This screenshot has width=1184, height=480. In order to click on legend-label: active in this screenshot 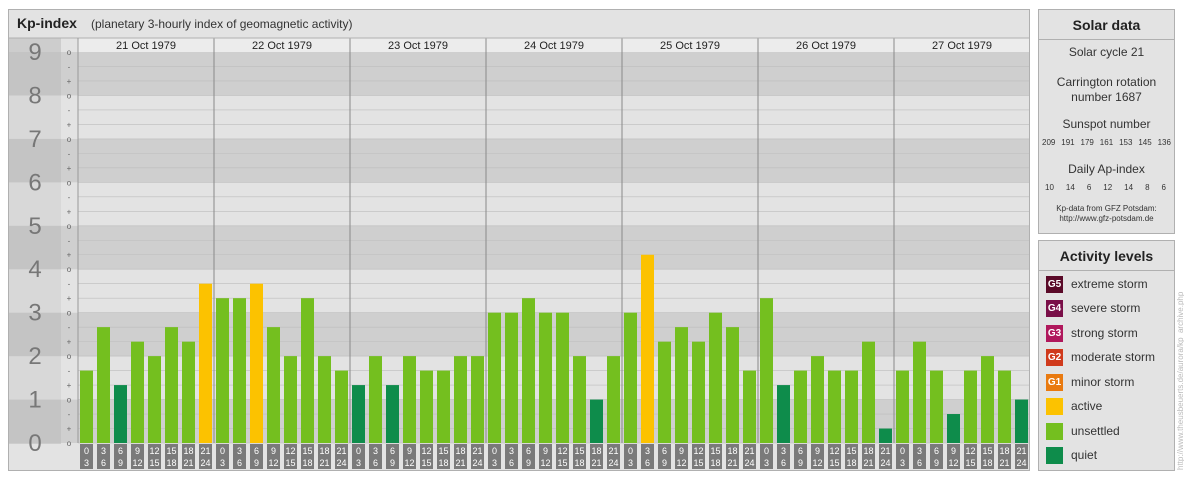, I will do `click(1087, 406)`.